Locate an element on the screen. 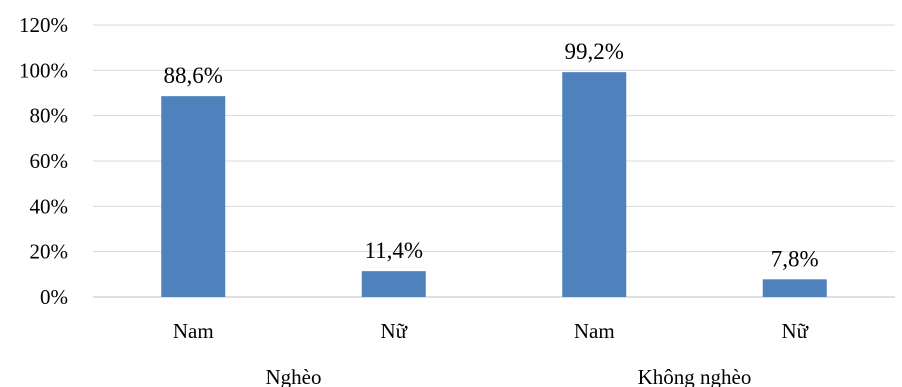  y-axis-ticks: 0% 20% 40% 60% 80% 100% 120% is located at coordinates (43, 161).